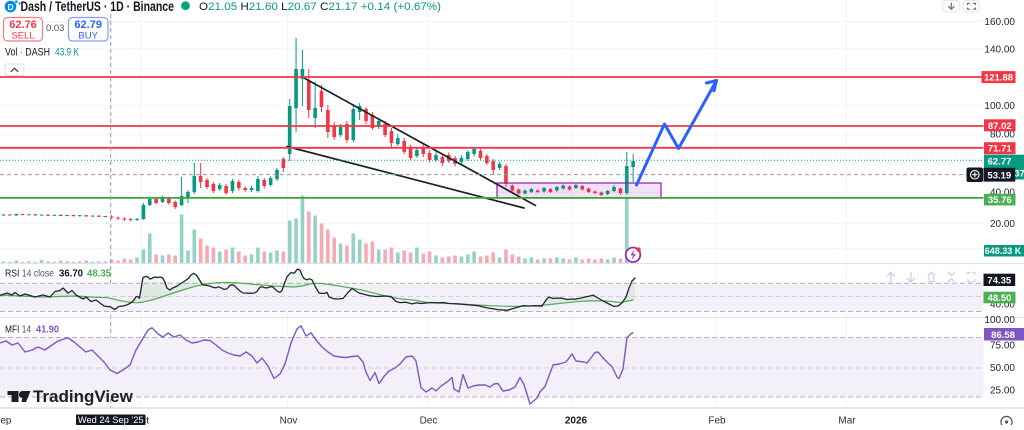  Describe the element at coordinates (1002, 391) in the screenshot. I see `svg-text: 25.00` at that location.